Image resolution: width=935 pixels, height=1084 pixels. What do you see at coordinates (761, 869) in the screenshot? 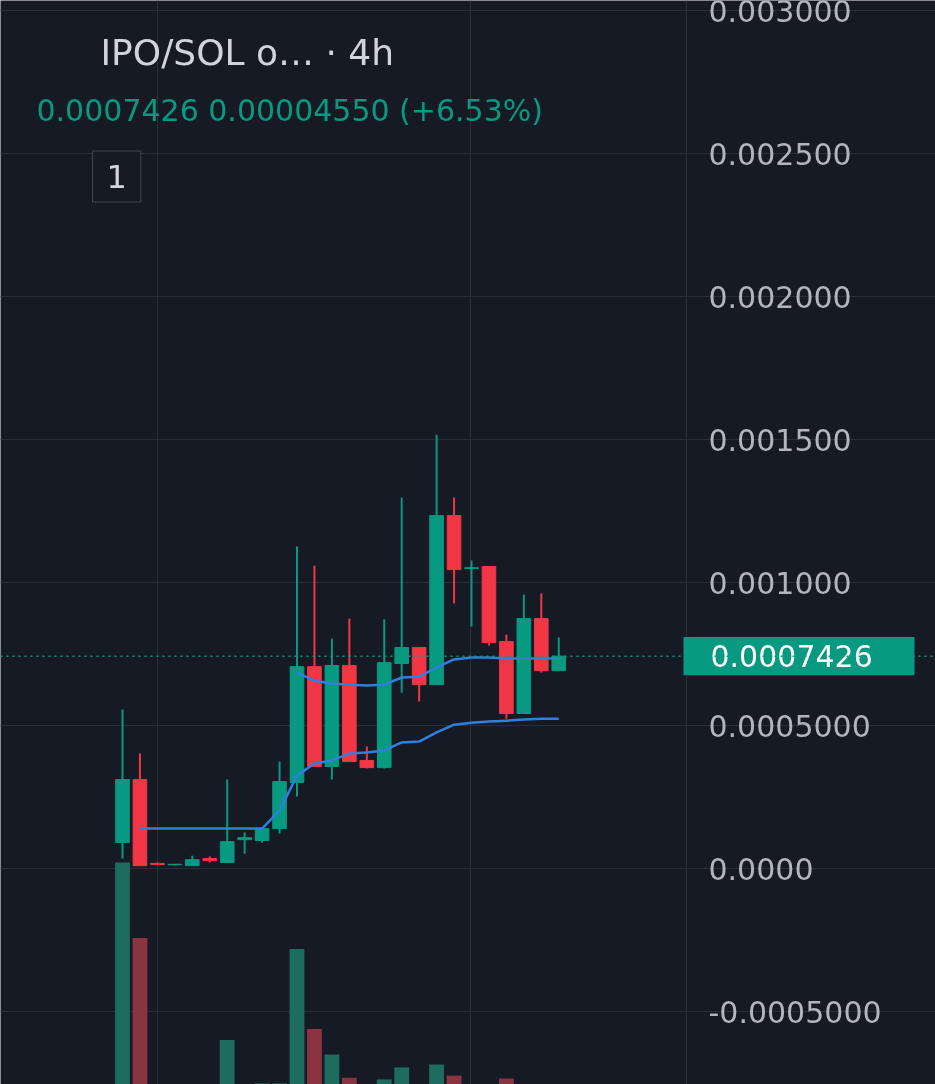
I see `y-tick-label: 0.0000` at bounding box center [761, 869].